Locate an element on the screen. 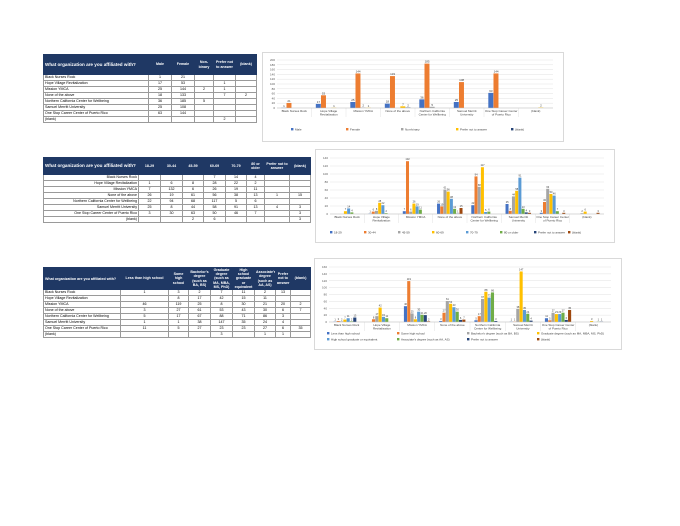 This screenshot has width=680, height=526. data-label: 56 is located at coordinates (448, 190).